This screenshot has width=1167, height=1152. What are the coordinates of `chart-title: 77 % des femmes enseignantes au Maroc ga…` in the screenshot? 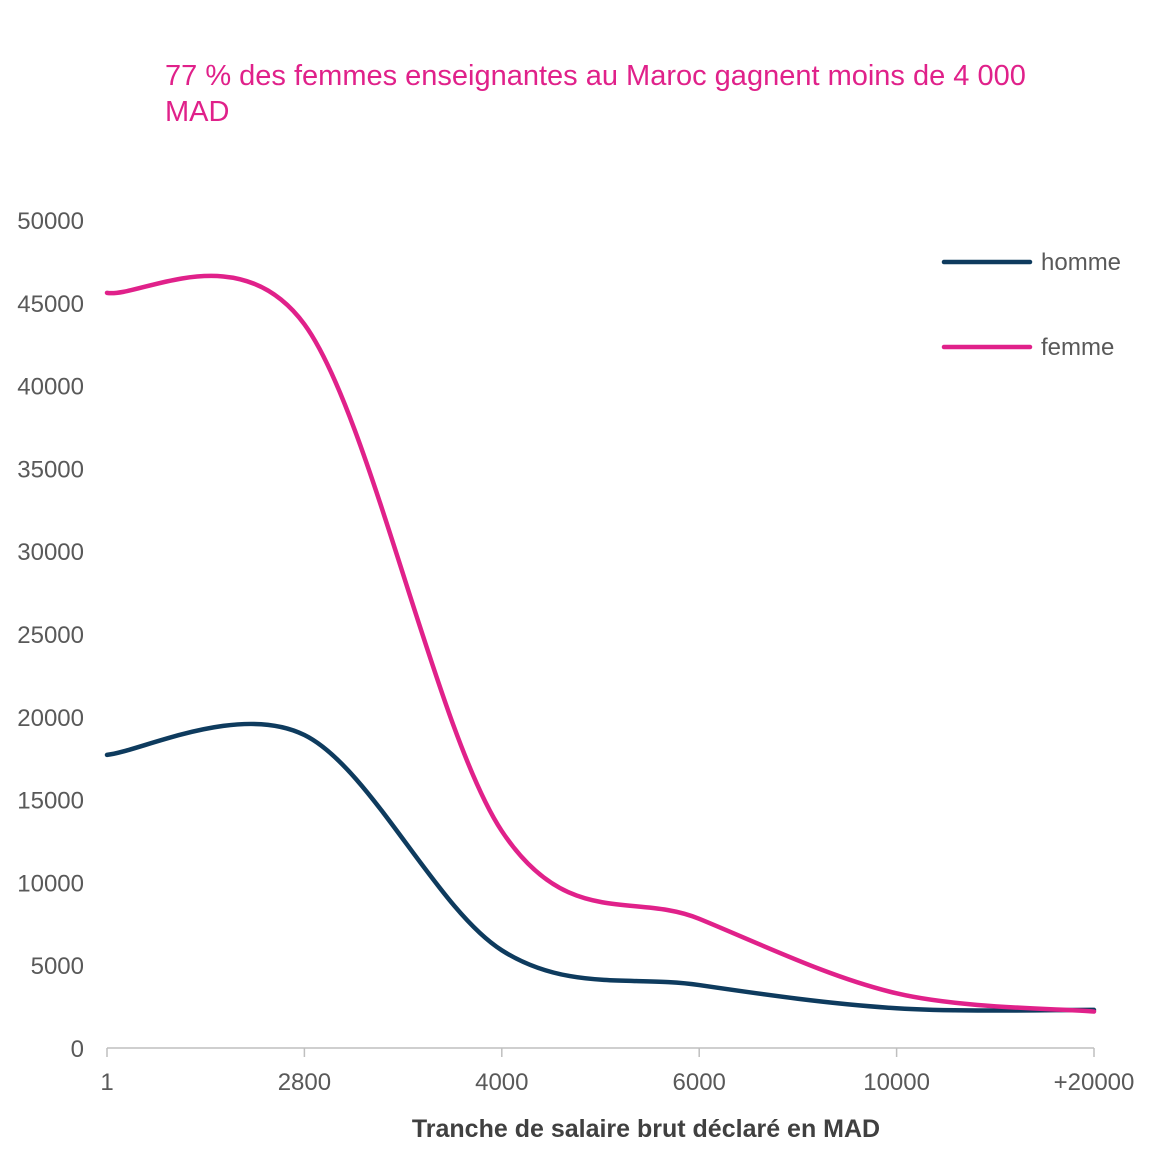 It's located at (595, 94).